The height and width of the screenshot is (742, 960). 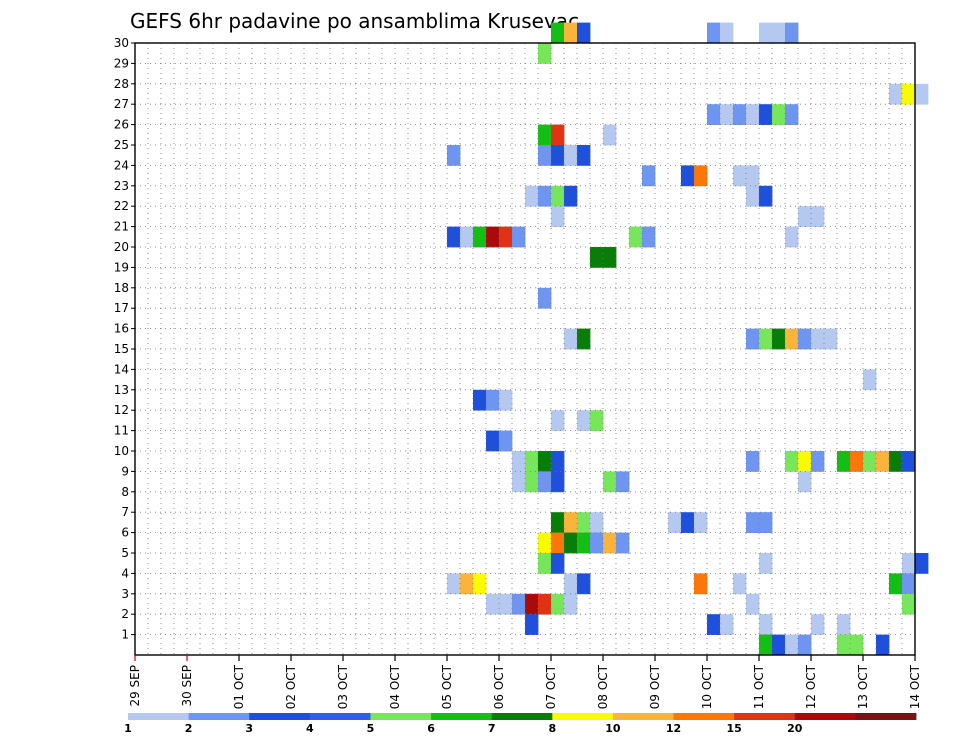 What do you see at coordinates (520, 724) in the screenshot?
I see `color-legend: 1 2 3 4 5 6 7 8 10 12 15 20` at bounding box center [520, 724].